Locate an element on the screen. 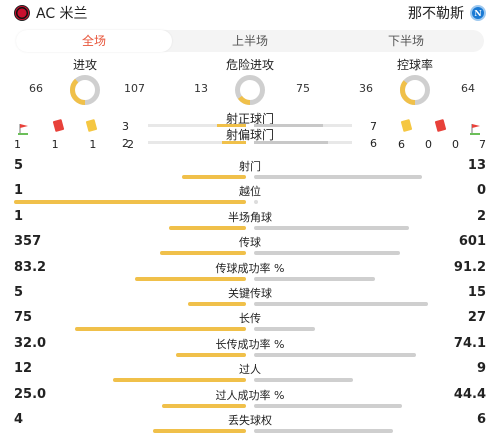 Image resolution: width=500 pixels, height=440 pixels. home-yellow-value: 1 is located at coordinates (93, 144).